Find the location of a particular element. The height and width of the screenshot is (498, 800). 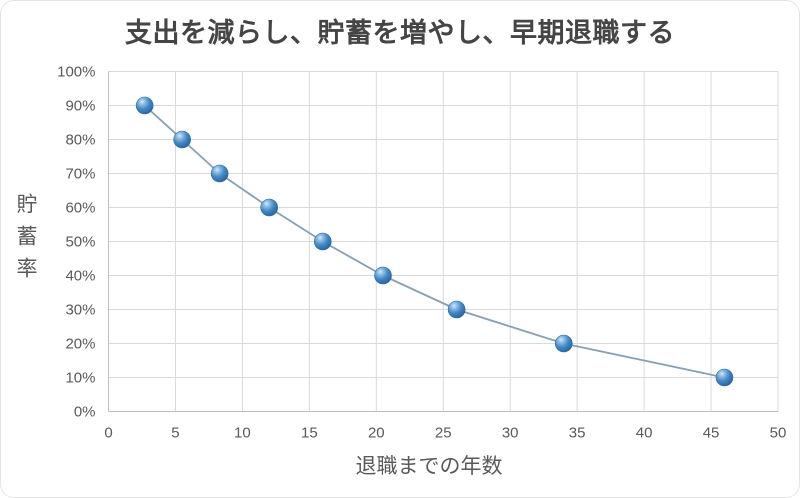

x-tick-label: 0 is located at coordinates (108, 433).